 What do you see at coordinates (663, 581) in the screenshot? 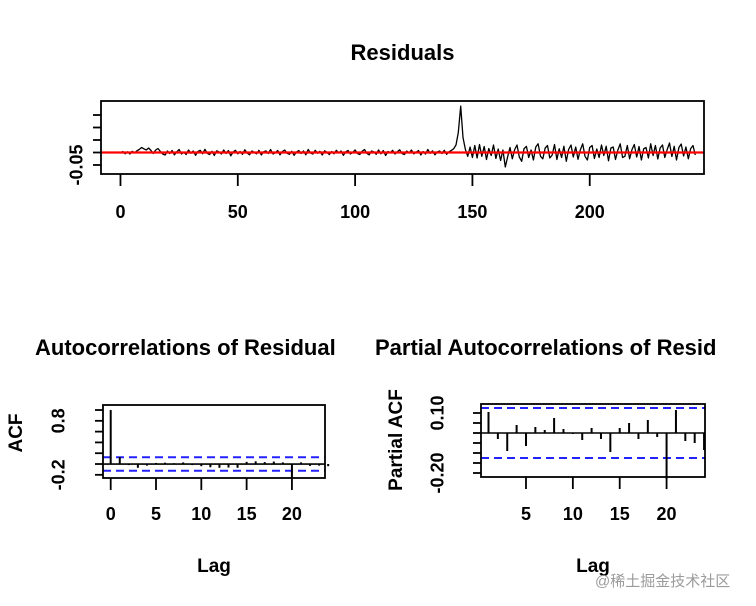
I see `watermark-text: @稀土掘金技术社区` at bounding box center [663, 581].